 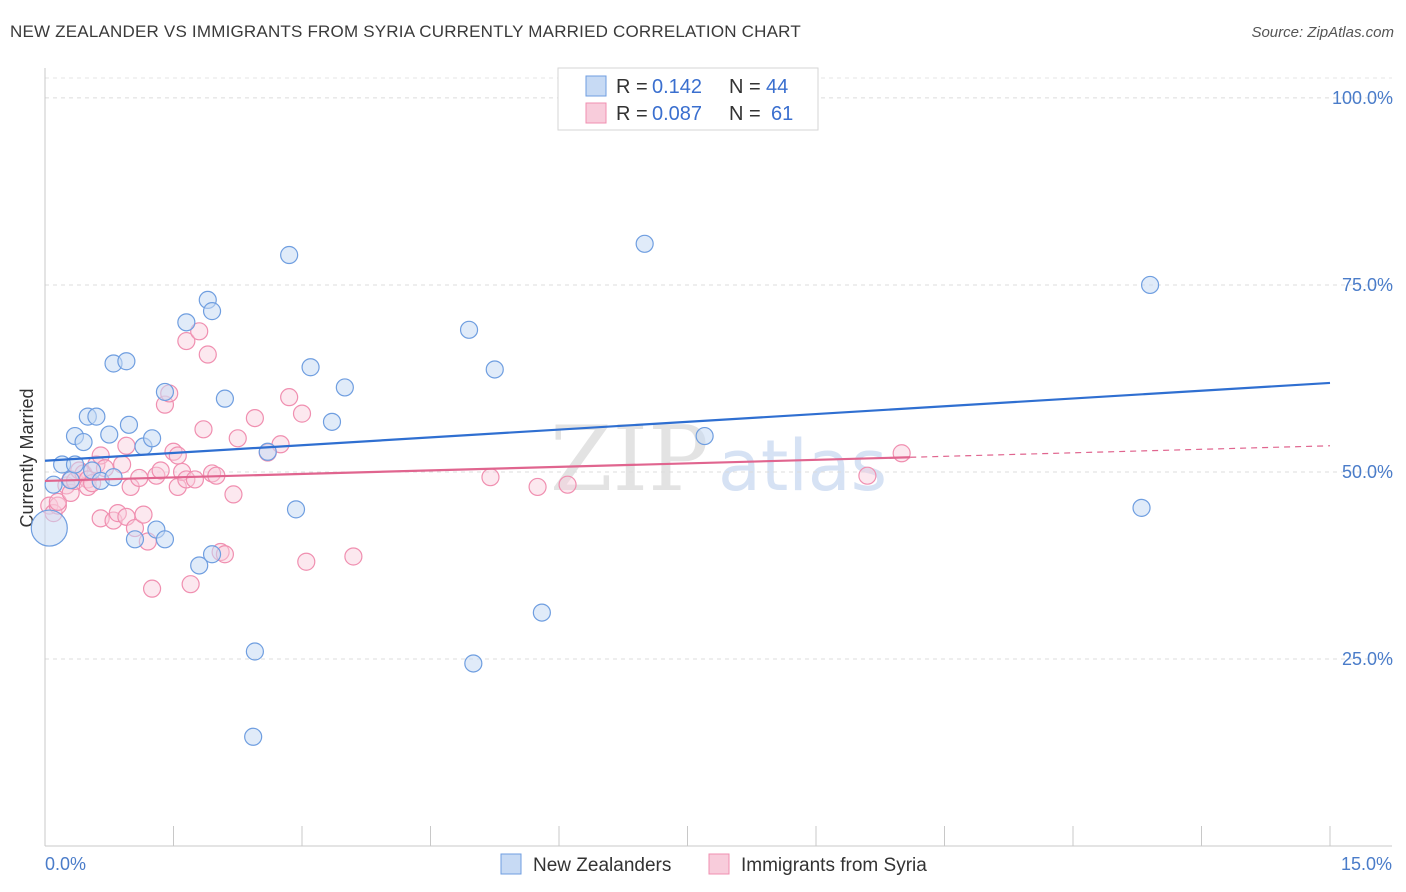 What do you see at coordinates (745, 87) in the screenshot?
I see `legend-n-label-nz: N =` at bounding box center [745, 87].